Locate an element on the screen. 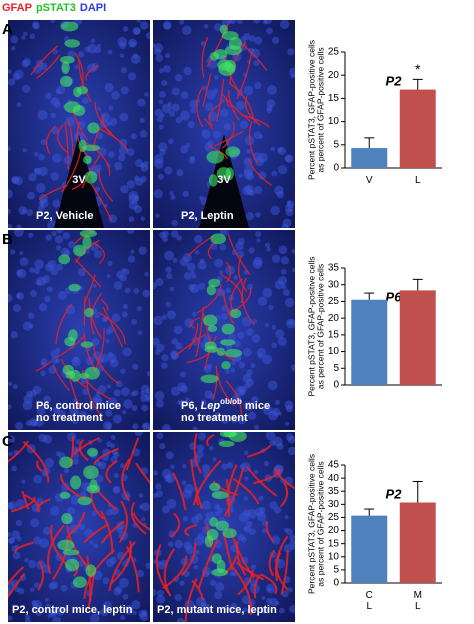 The image size is (474, 624). y-tick-label: 25 is located at coordinates (334, 52).